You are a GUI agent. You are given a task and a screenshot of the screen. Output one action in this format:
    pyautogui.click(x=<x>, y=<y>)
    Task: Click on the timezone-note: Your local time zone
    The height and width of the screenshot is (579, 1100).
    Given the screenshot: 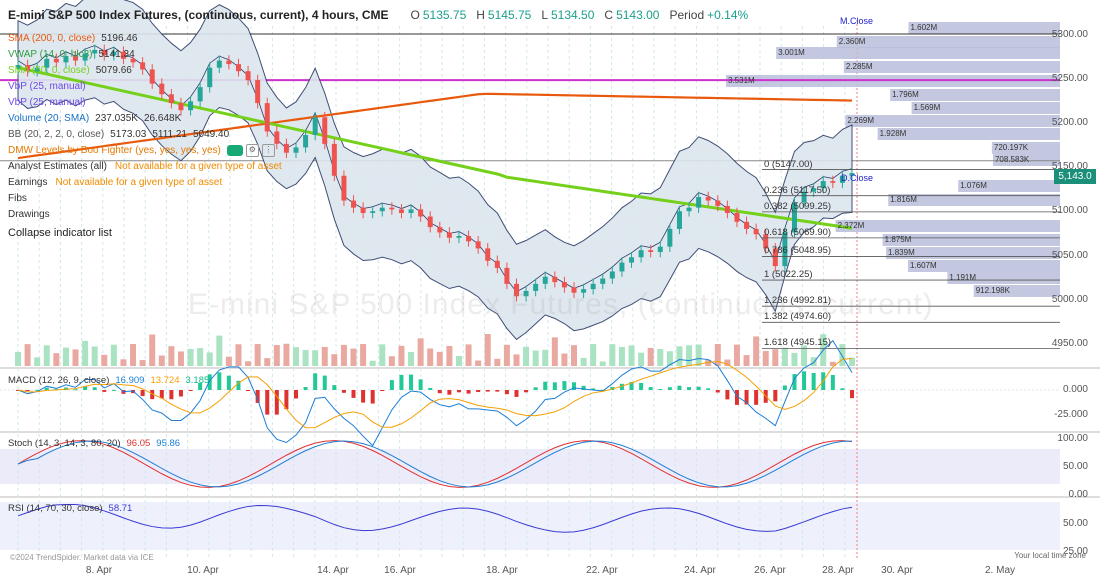 What is the action you would take?
    pyautogui.click(x=1050, y=555)
    